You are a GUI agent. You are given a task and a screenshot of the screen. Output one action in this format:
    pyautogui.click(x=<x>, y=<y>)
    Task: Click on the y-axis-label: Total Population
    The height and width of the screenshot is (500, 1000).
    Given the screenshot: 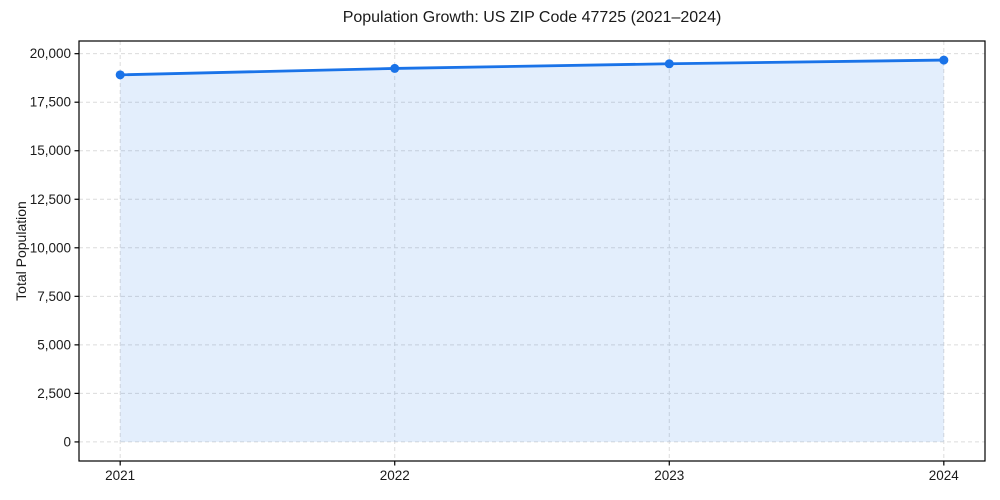 What is the action you would take?
    pyautogui.click(x=21, y=251)
    